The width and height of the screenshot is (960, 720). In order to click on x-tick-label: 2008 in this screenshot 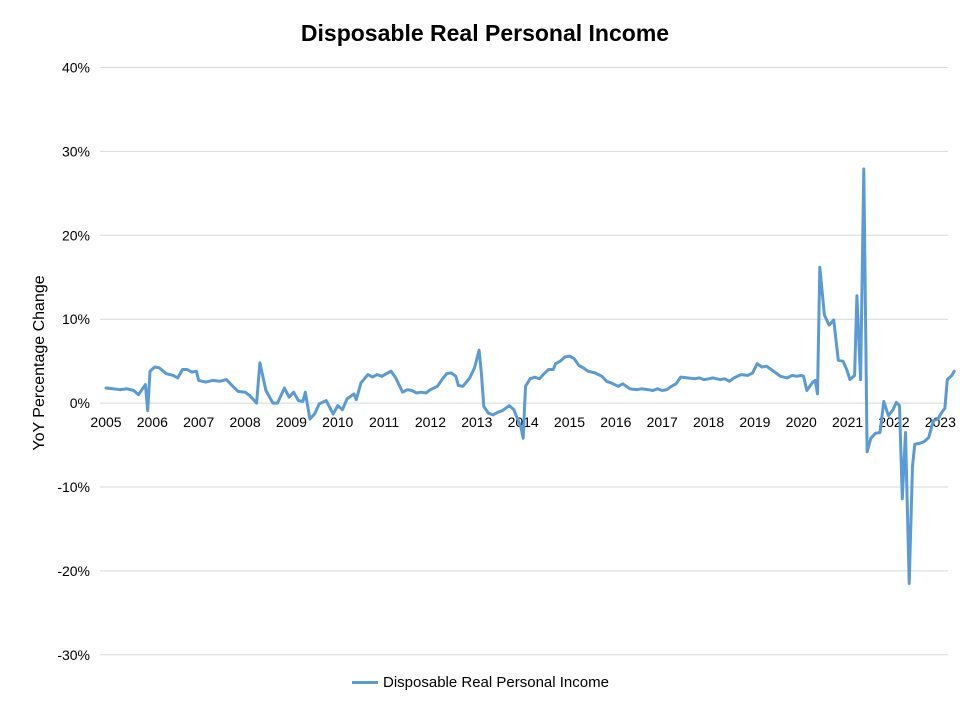, I will do `click(244, 422)`.